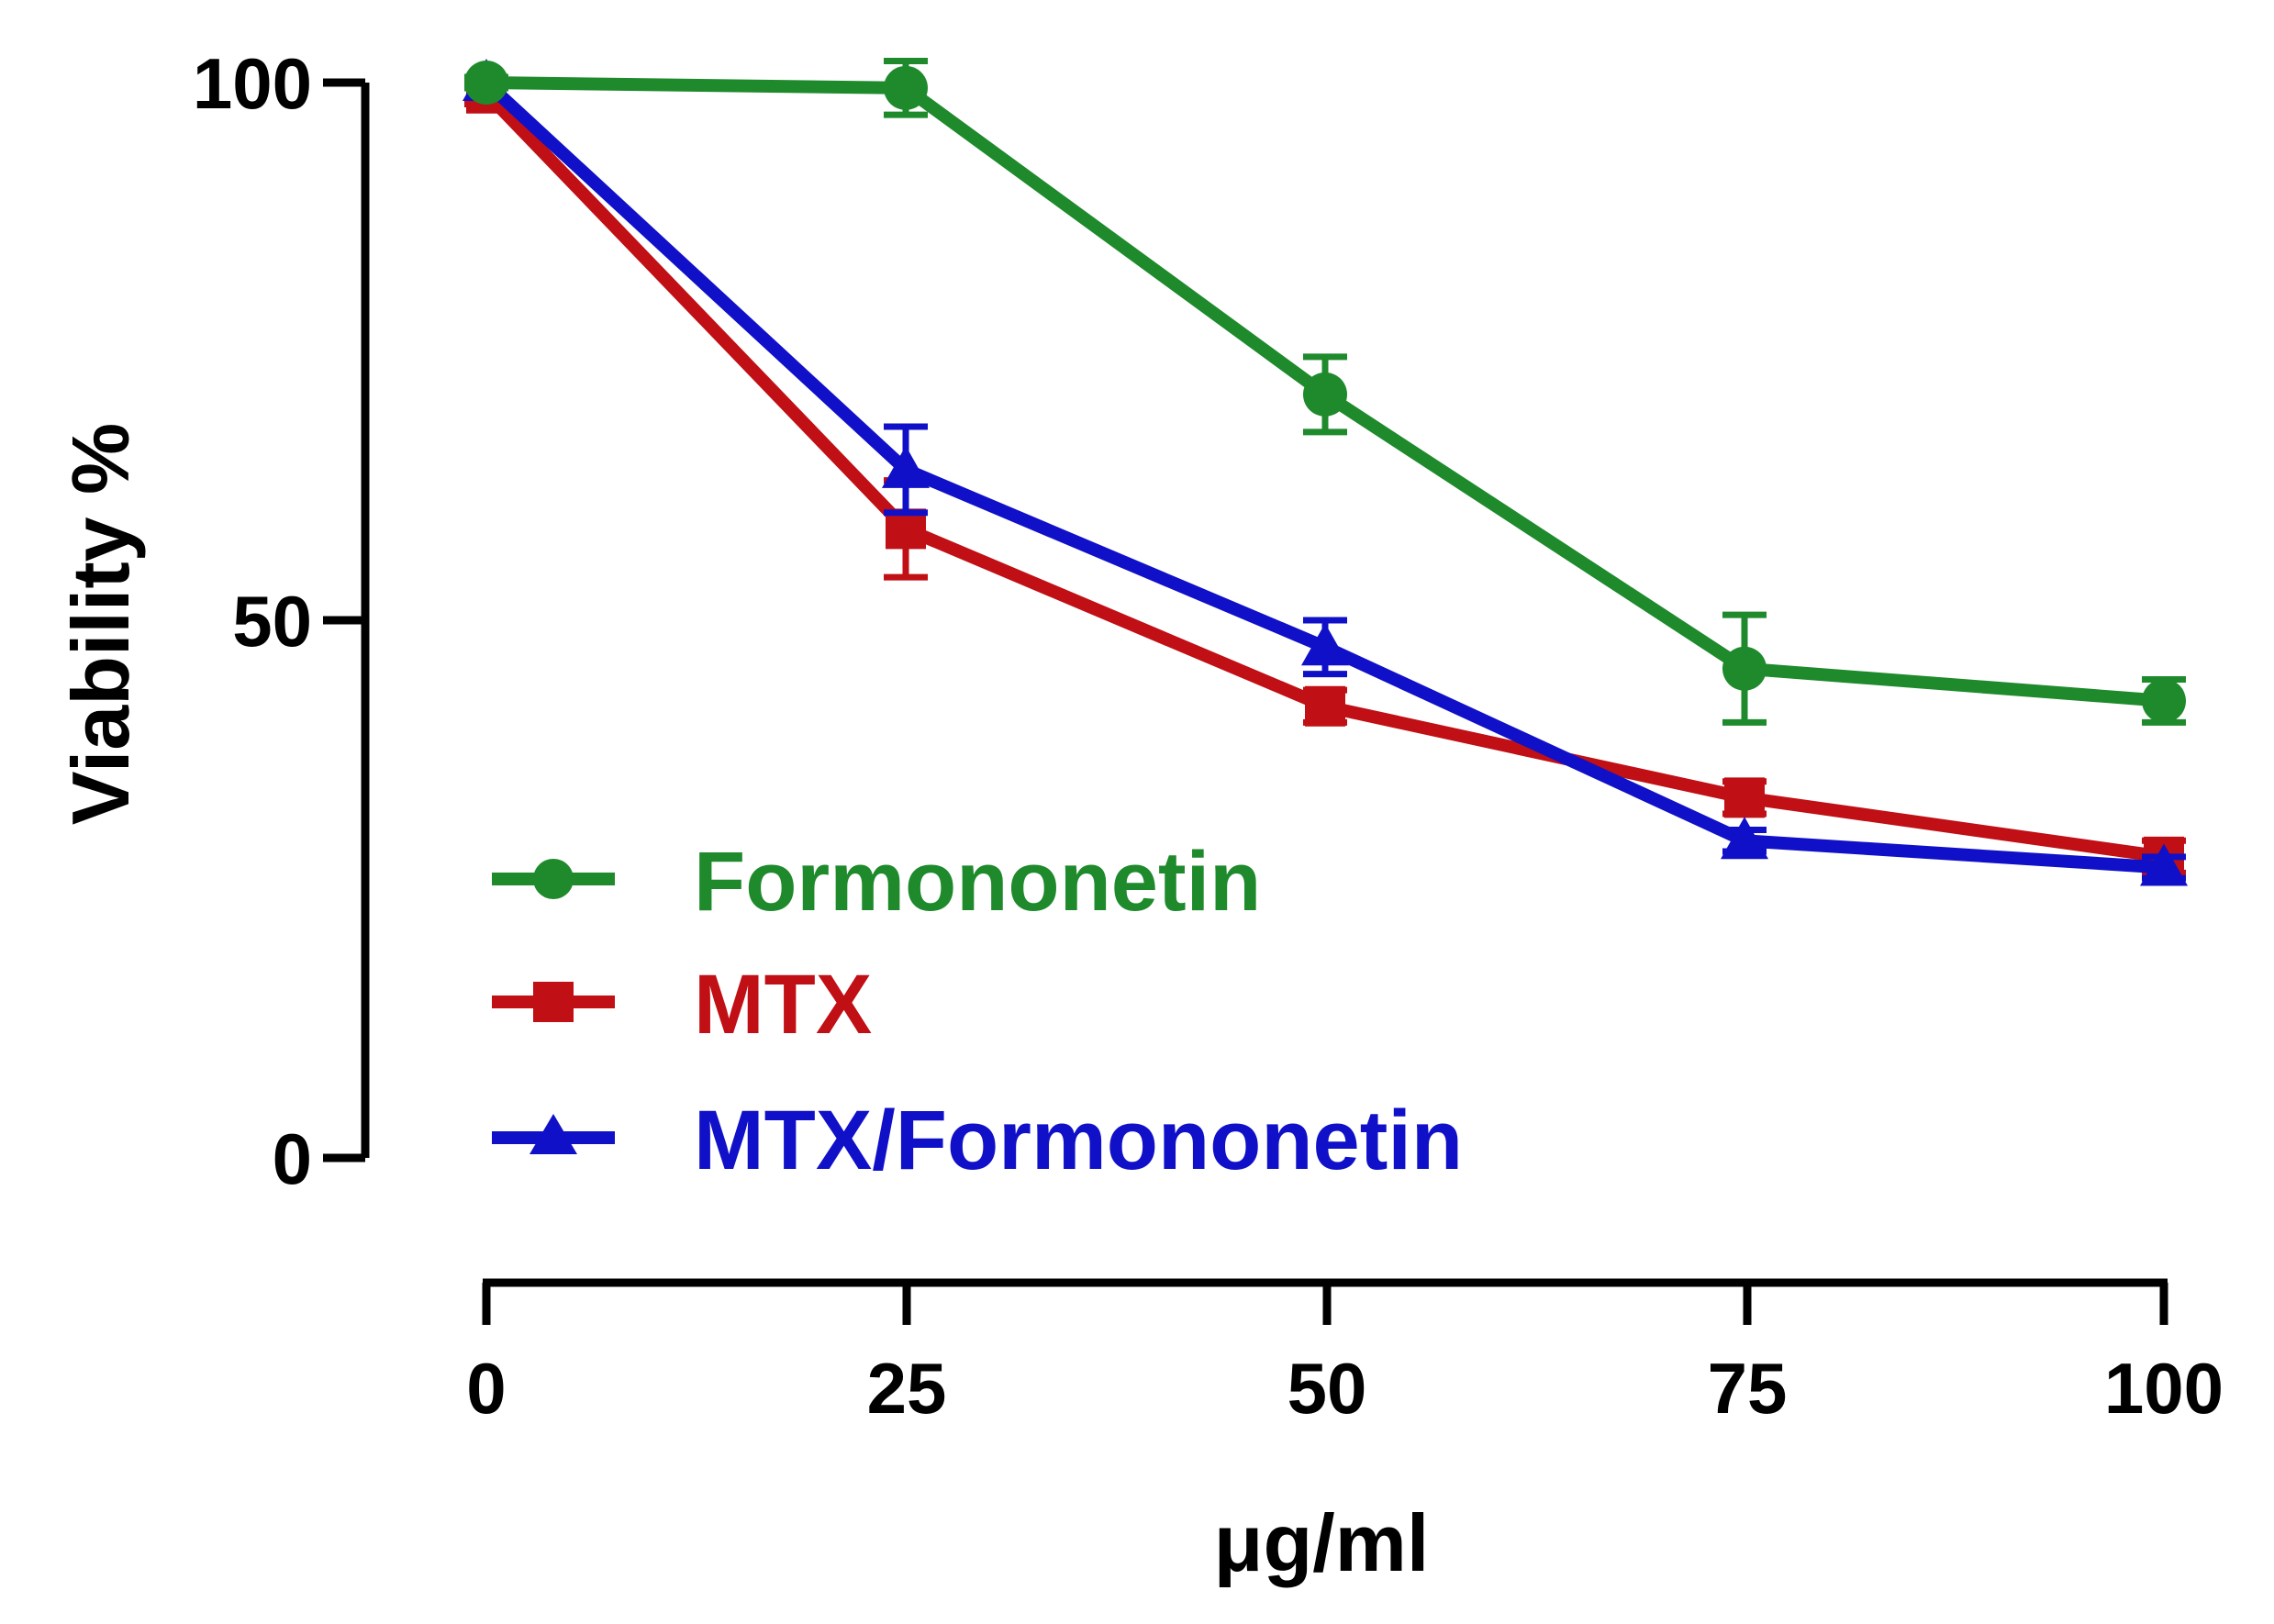 This screenshot has height=1624, width=2274. I want to click on y-tick-label-0: 0, so click(292, 1158).